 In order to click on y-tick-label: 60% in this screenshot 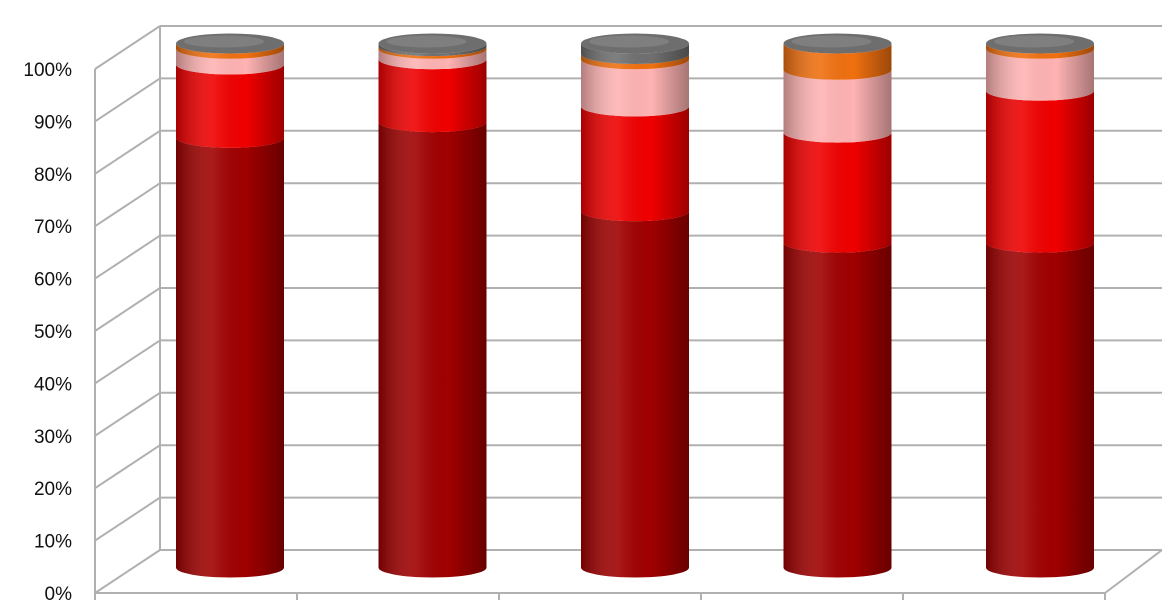, I will do `click(53, 280)`.